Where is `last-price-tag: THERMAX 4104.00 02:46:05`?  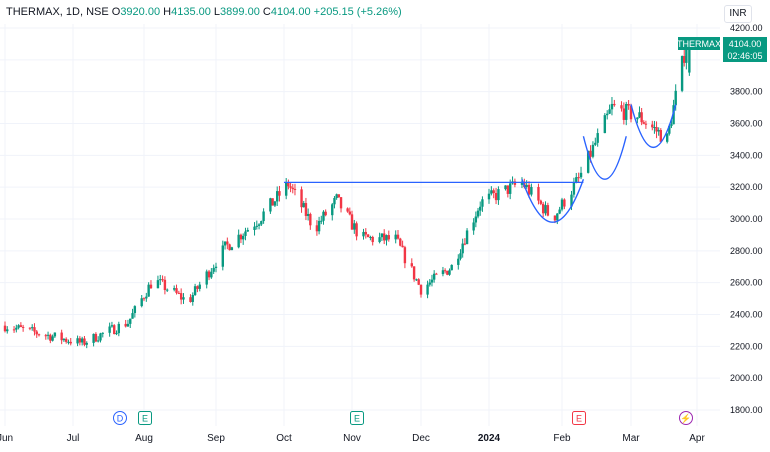
last-price-tag: THERMAX 4104.00 02:46:05 is located at coordinates (722, 49).